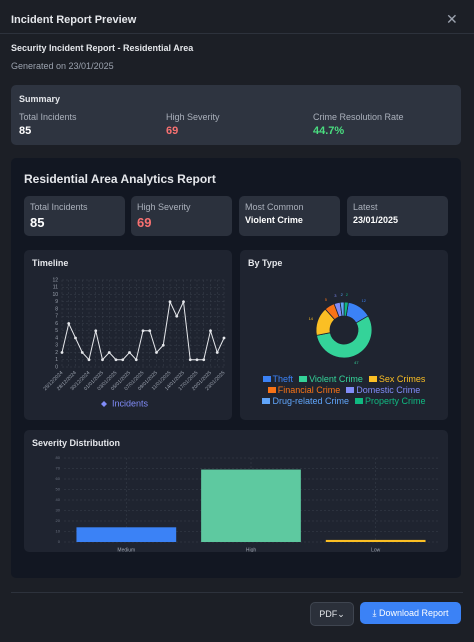 This screenshot has width=474, height=642. Describe the element at coordinates (56, 353) in the screenshot. I see `y-tick-label: 2` at that location.